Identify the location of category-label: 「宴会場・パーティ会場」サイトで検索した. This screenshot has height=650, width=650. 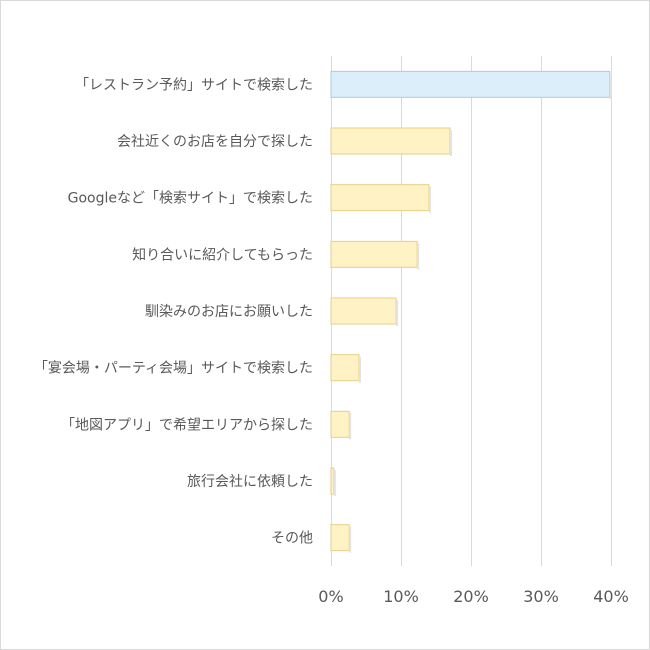
(173, 368).